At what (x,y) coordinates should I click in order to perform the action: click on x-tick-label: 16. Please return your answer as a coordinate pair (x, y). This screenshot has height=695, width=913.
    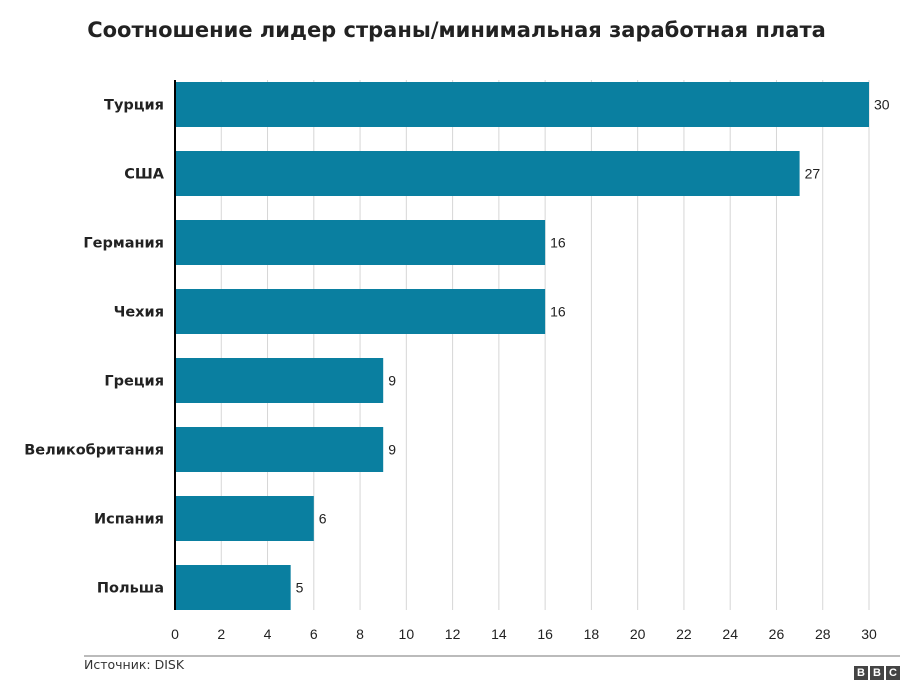
    Looking at the image, I should click on (545, 634).